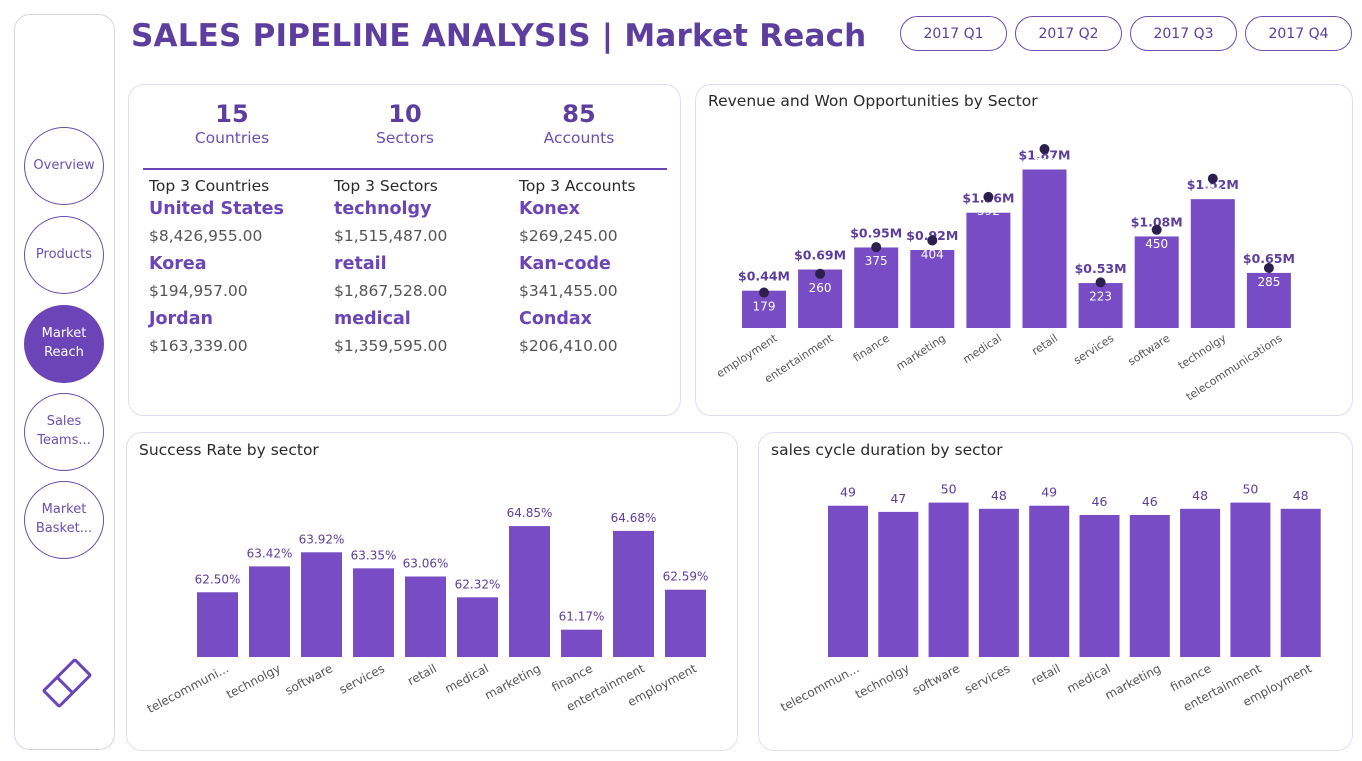 Image resolution: width=1362 pixels, height=761 pixels. Describe the element at coordinates (1268, 282) in the screenshot. I see `won-data-label: 285` at that location.